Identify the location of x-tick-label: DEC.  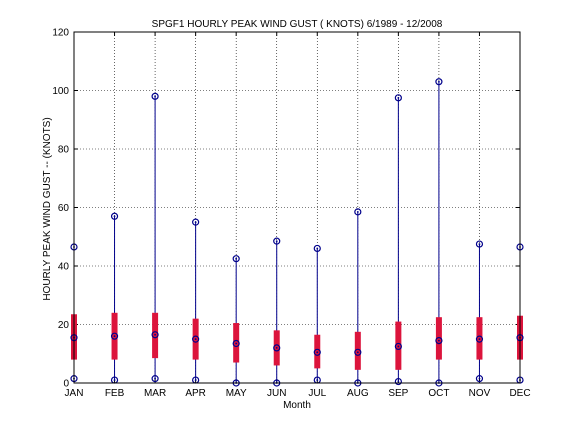
(519, 393).